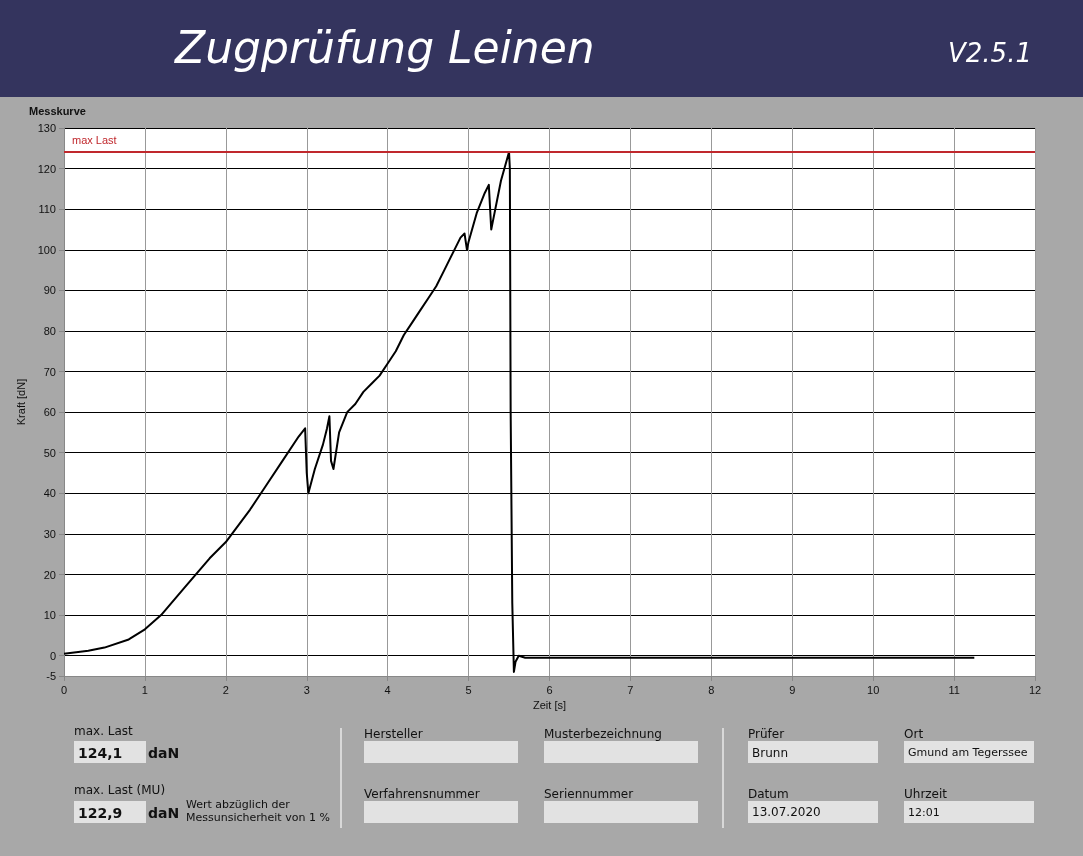  Describe the element at coordinates (49, 615) in the screenshot. I see `y-tick-label: 10` at that location.